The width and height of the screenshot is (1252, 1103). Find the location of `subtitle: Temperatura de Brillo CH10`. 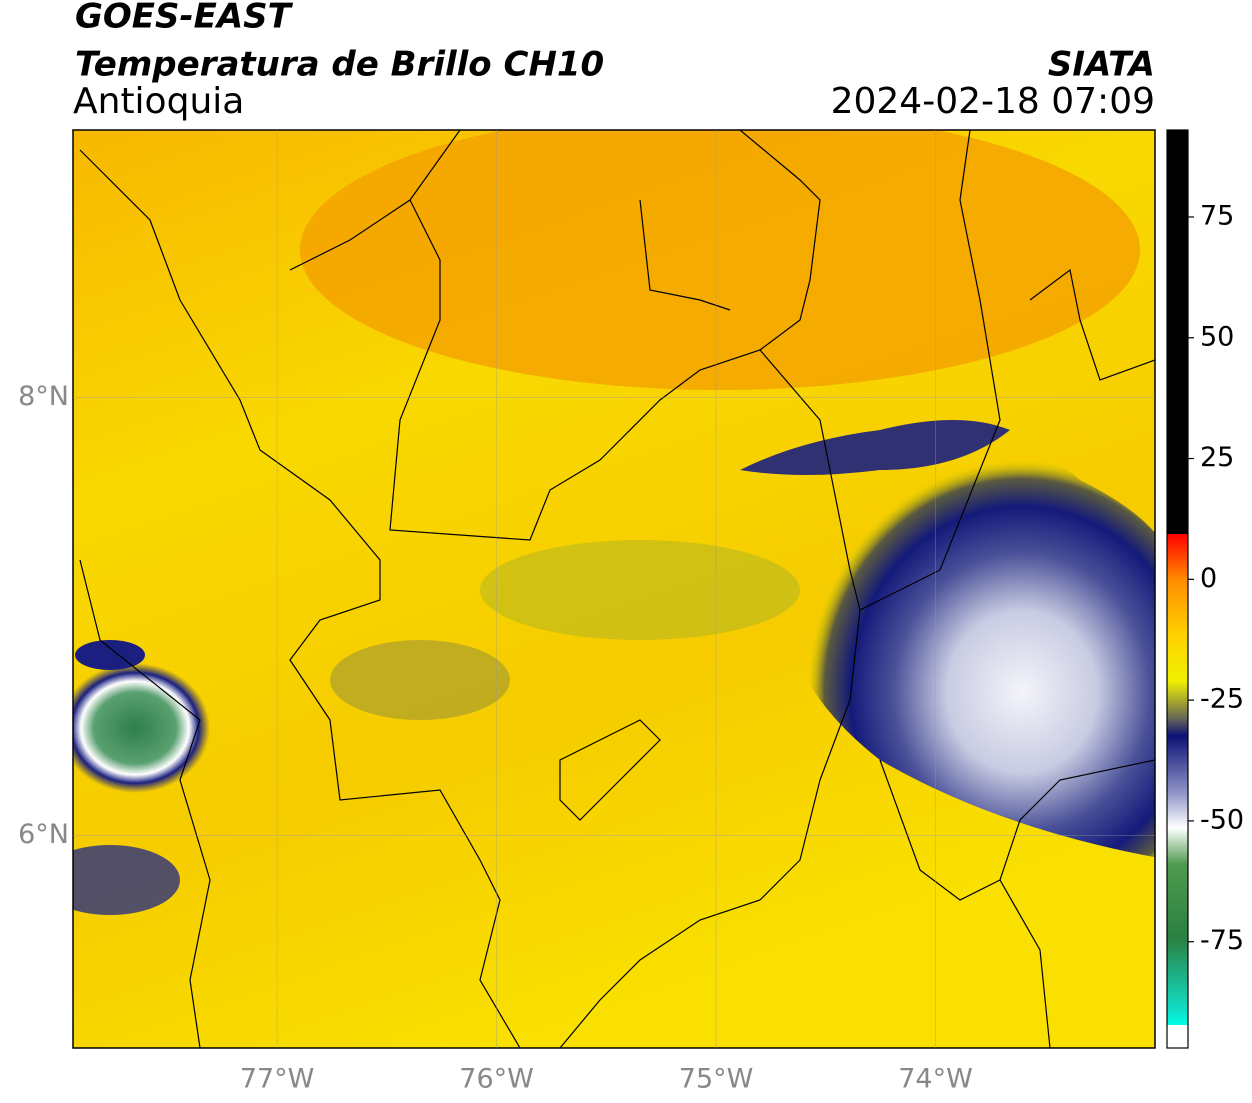

subtitle: Temperatura de Brillo CH10 is located at coordinates (339, 65).